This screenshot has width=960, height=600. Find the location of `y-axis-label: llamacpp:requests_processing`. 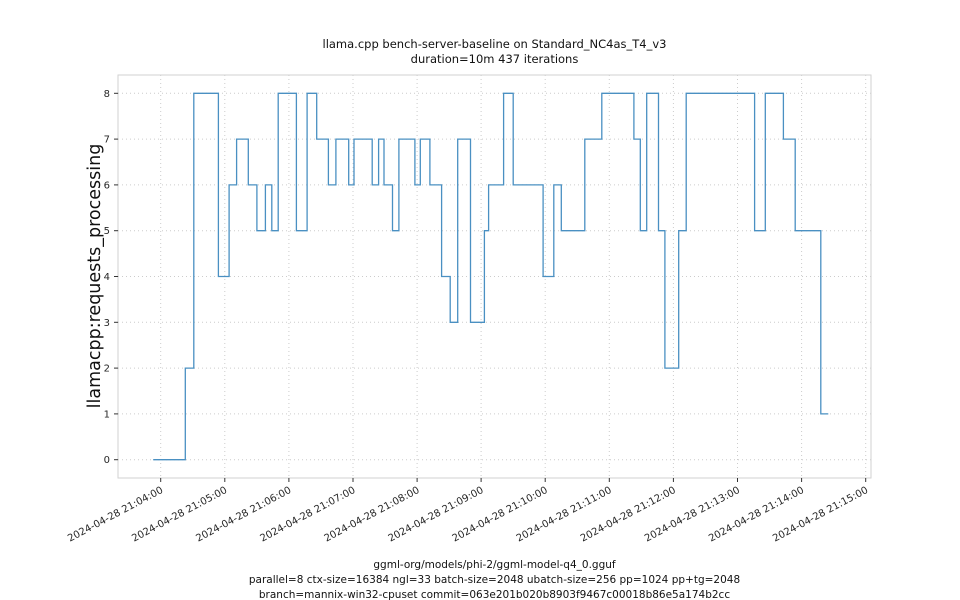

y-axis-label: llamacpp:requests_processing is located at coordinates (95, 276).